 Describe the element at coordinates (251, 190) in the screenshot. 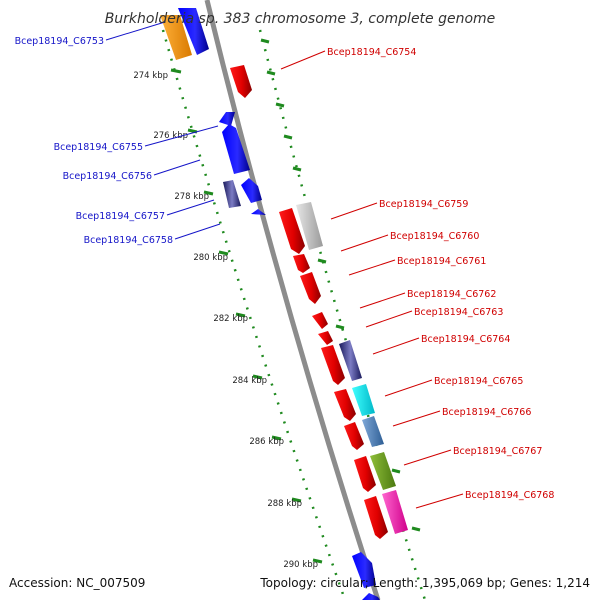

I see `gene-arrow-C6757` at that location.